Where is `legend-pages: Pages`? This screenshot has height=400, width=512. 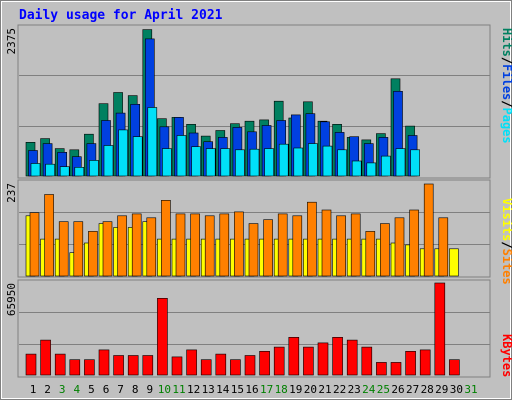
legend-pages: Pages is located at coordinates (506, 126).